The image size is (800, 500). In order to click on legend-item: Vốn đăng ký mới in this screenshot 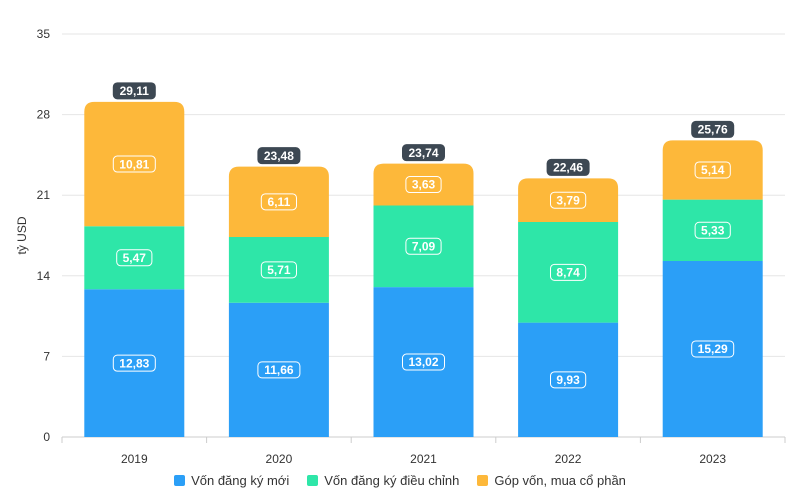, I will do `click(231, 480)`.